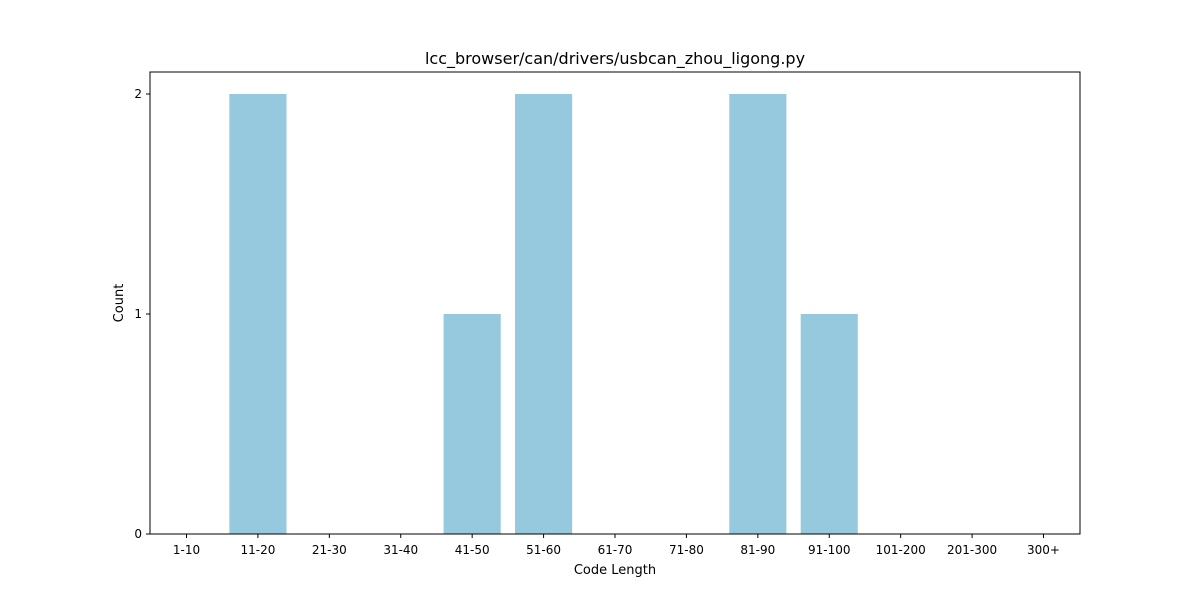 Image resolution: width=1200 pixels, height=604 pixels. I want to click on y-axis-label: Count, so click(119, 303).